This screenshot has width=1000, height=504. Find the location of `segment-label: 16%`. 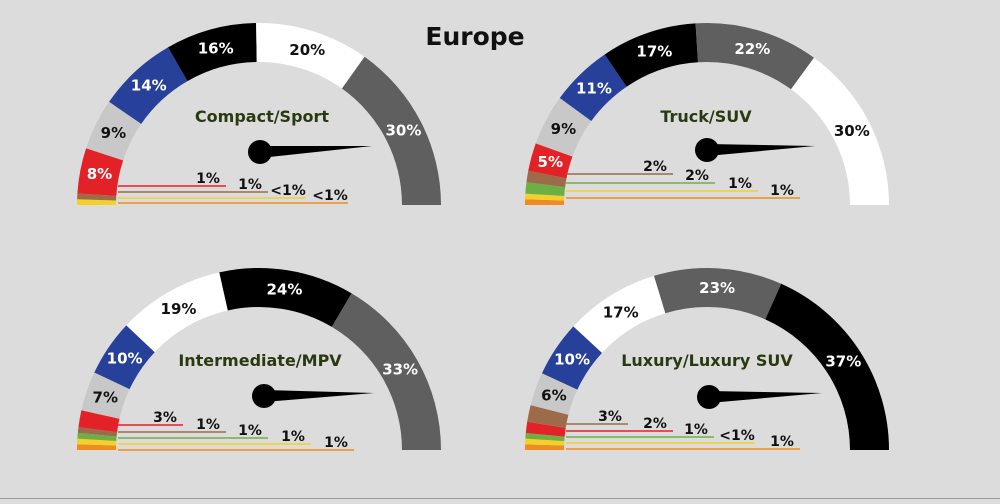

segment-label: 16% is located at coordinates (216, 48).